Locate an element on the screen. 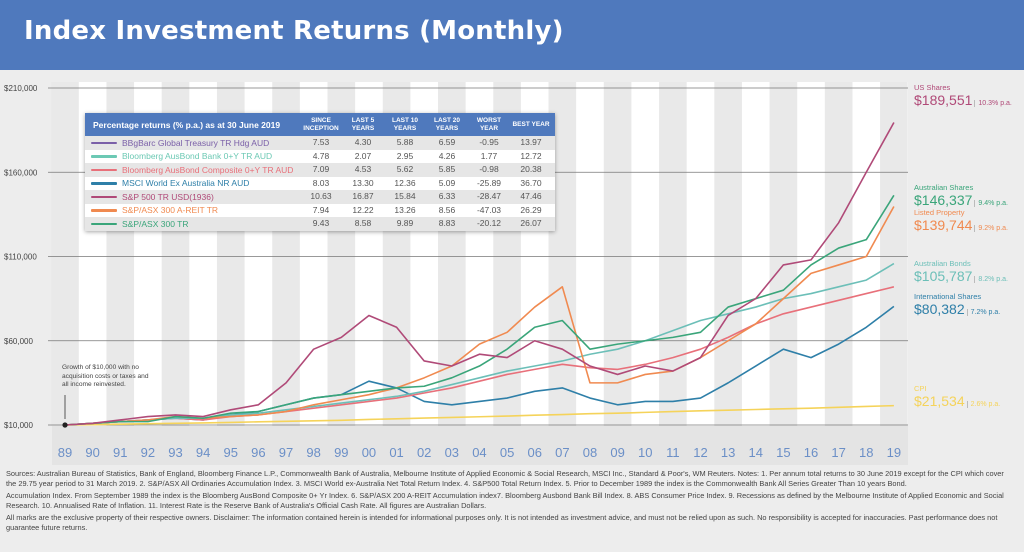 The image size is (1024, 552). row-label: BBgBarc Global Treasury TR Hdg AUD is located at coordinates (196, 142).